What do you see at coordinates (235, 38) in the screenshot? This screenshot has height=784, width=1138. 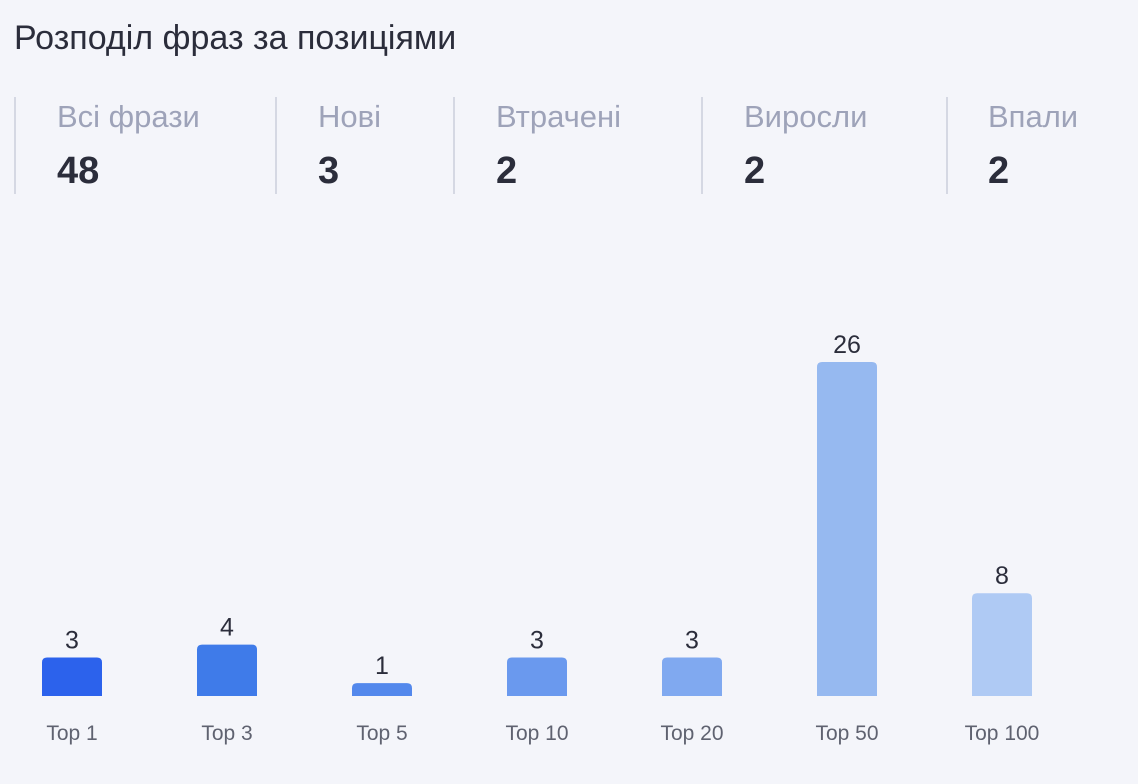 I see `page-title: Розподіл фраз за позиціями` at bounding box center [235, 38].